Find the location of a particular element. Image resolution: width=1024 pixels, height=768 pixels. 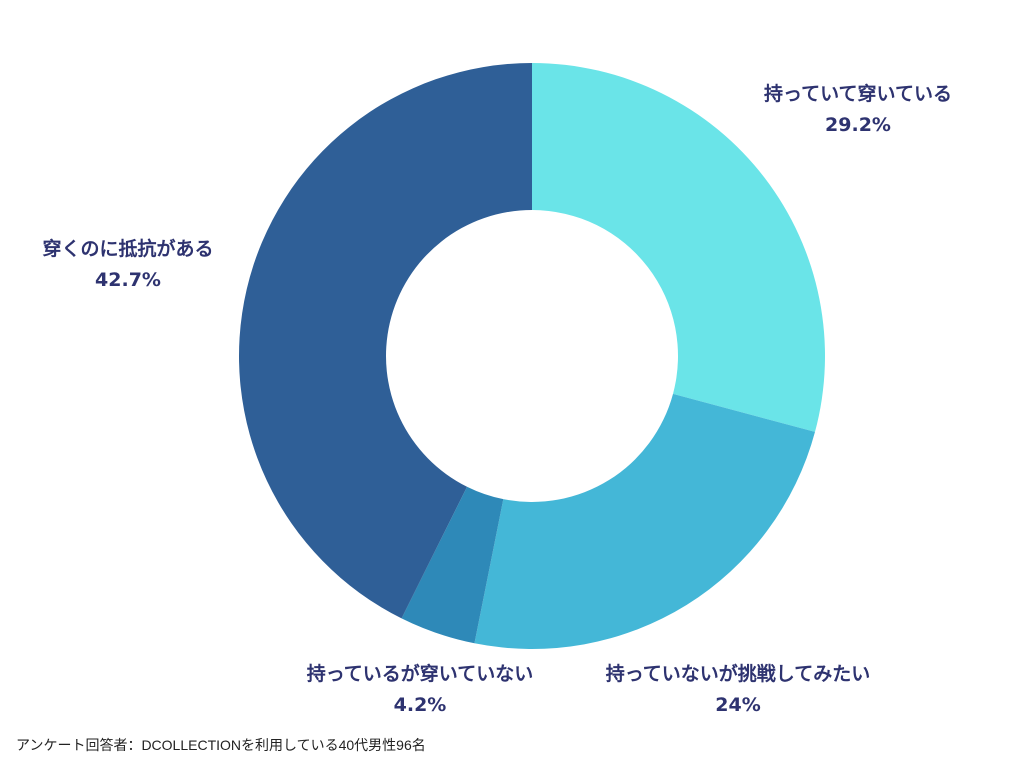

slice-label-text: 持っていないが挑戦してみたい is located at coordinates (738, 674).